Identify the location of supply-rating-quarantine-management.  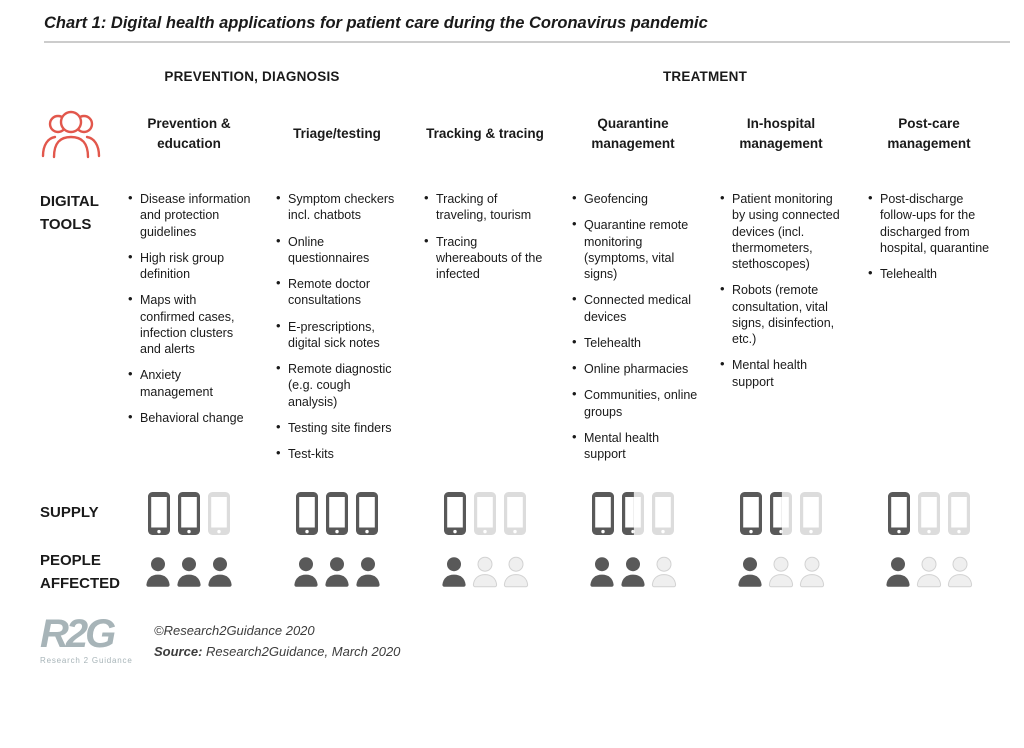
(633, 513).